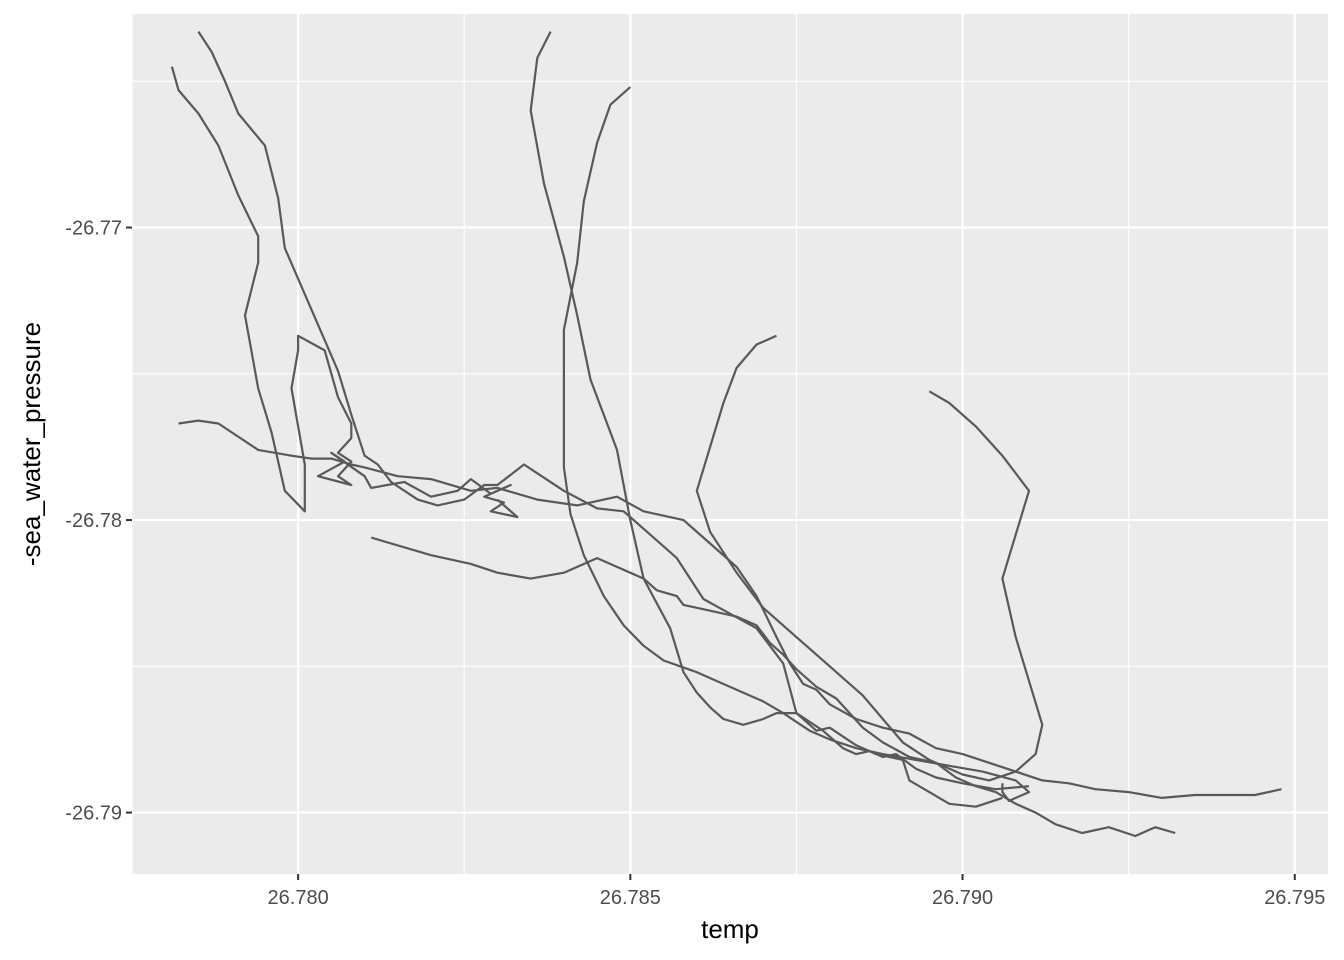  What do you see at coordinates (730, 929) in the screenshot?
I see `x-axis-title: temp` at bounding box center [730, 929].